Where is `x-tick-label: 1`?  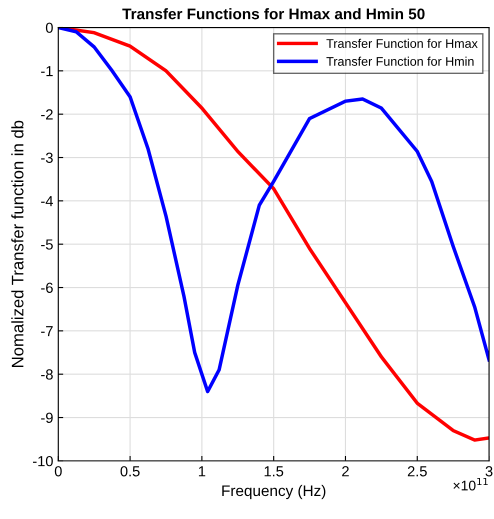
x-tick-label: 1 is located at coordinates (202, 471).